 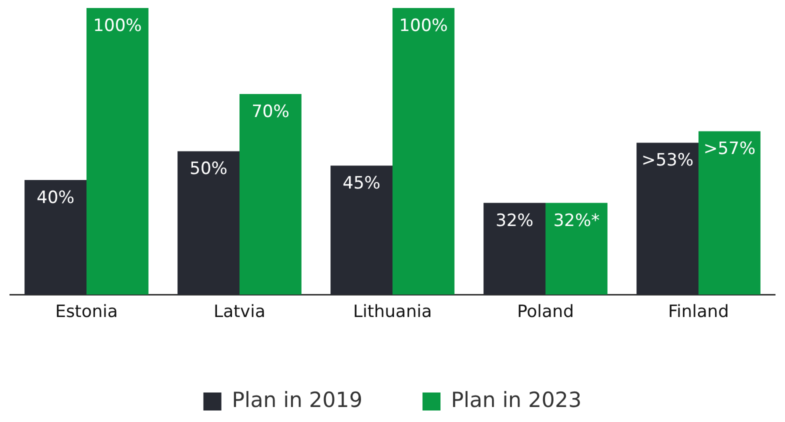 I want to click on data-label: 32%*, so click(x=576, y=220).